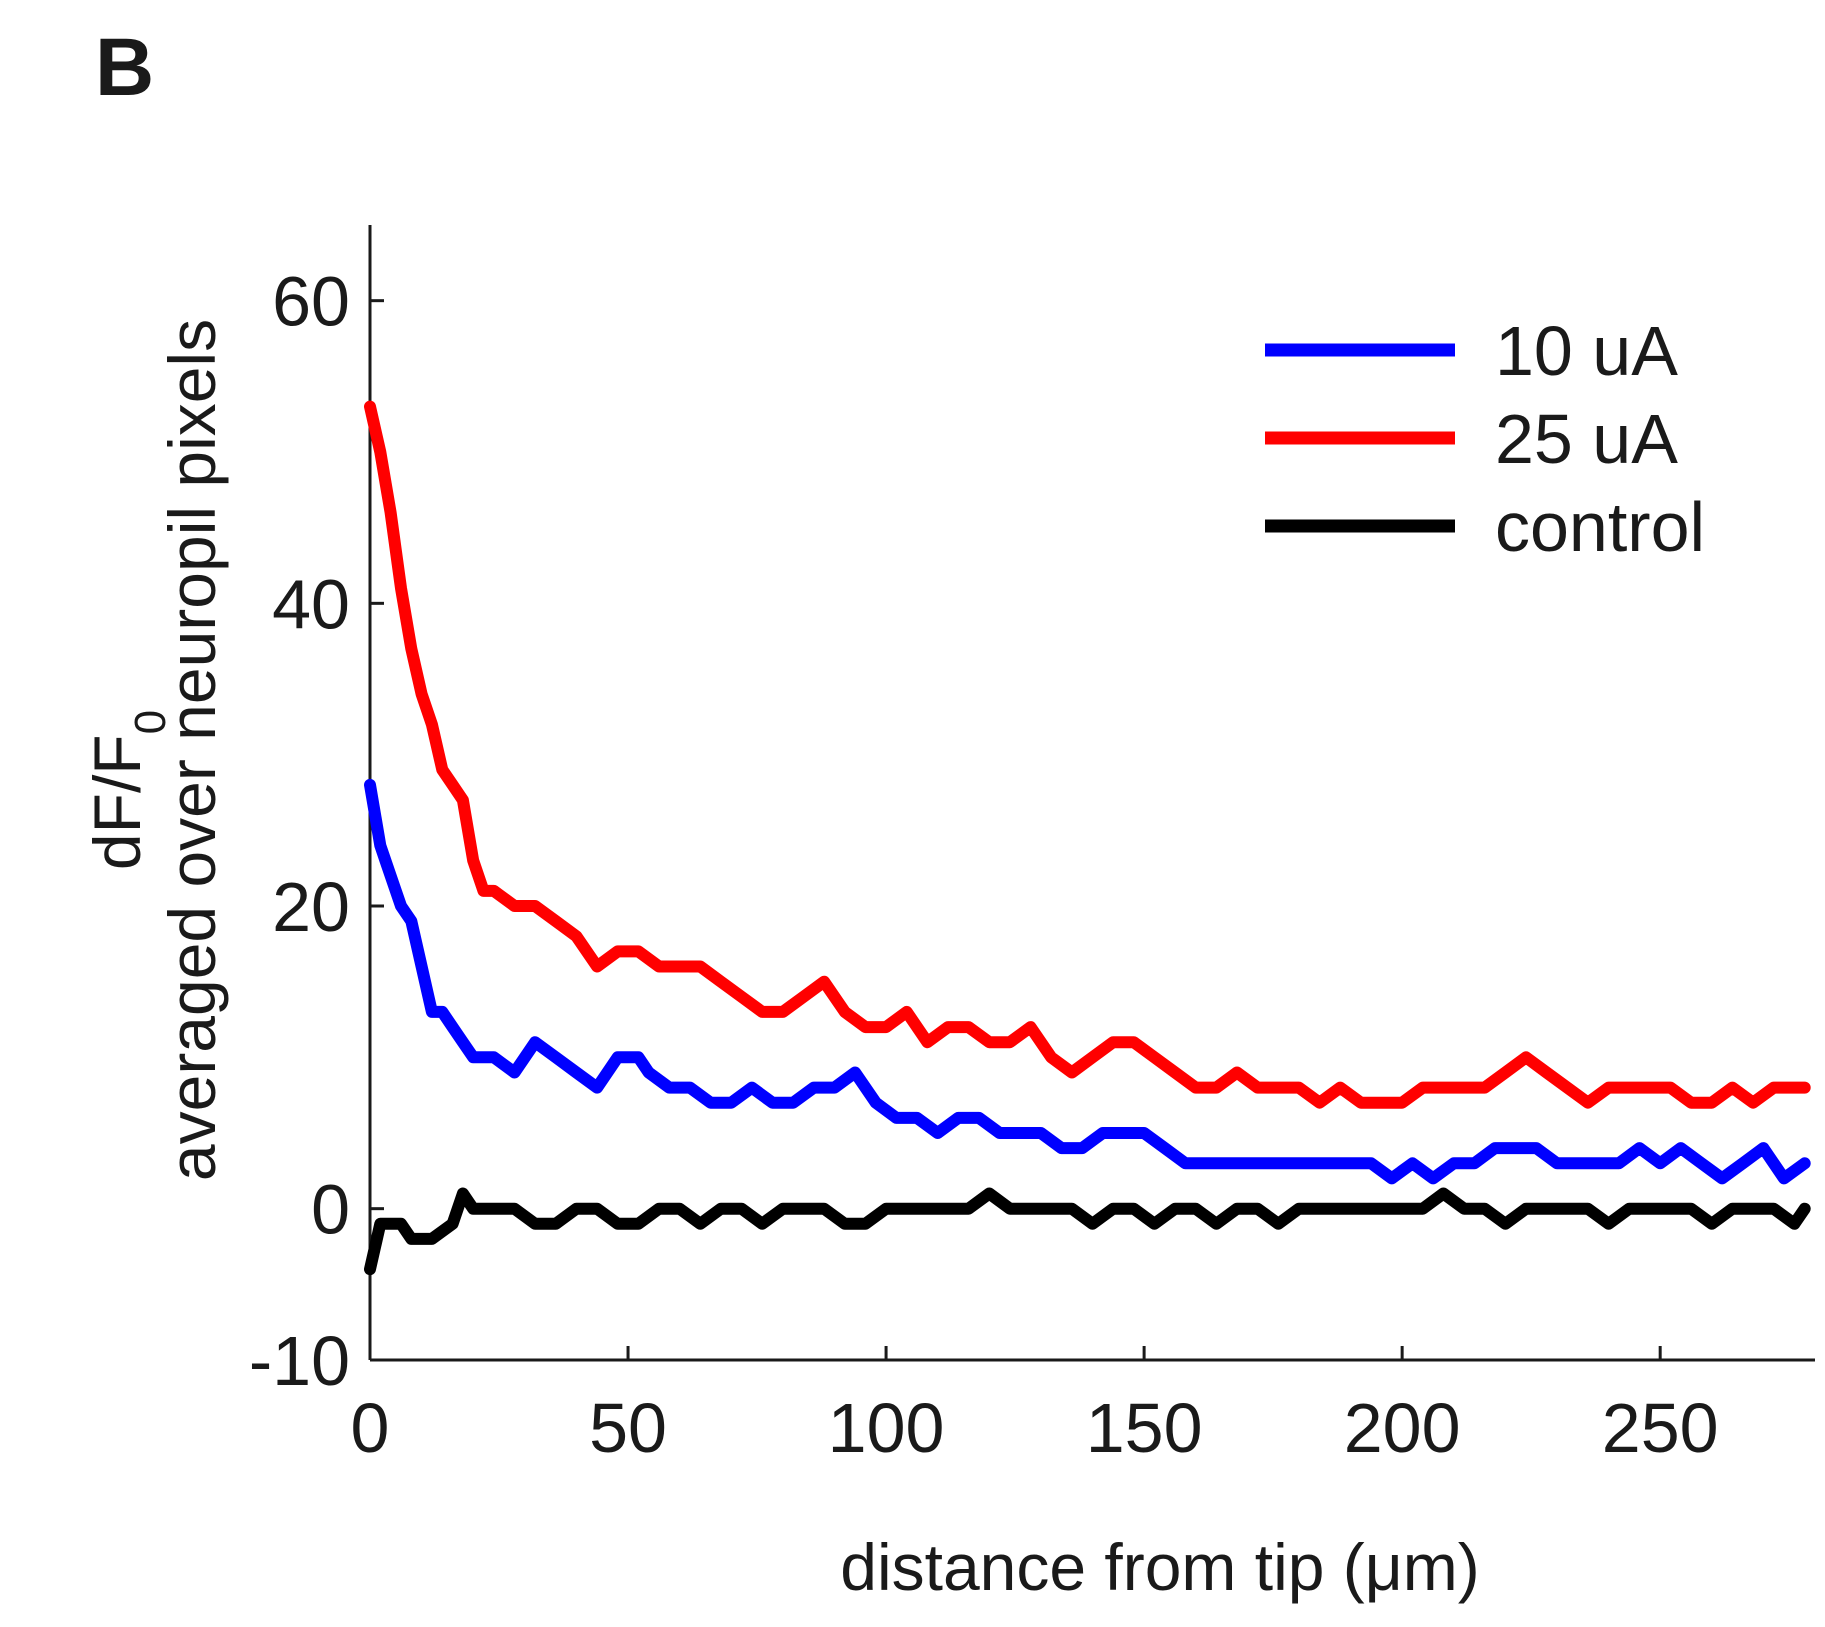 The width and height of the screenshot is (1825, 1627). Describe the element at coordinates (628, 1428) in the screenshot. I see `x-tick-label: 50` at that location.